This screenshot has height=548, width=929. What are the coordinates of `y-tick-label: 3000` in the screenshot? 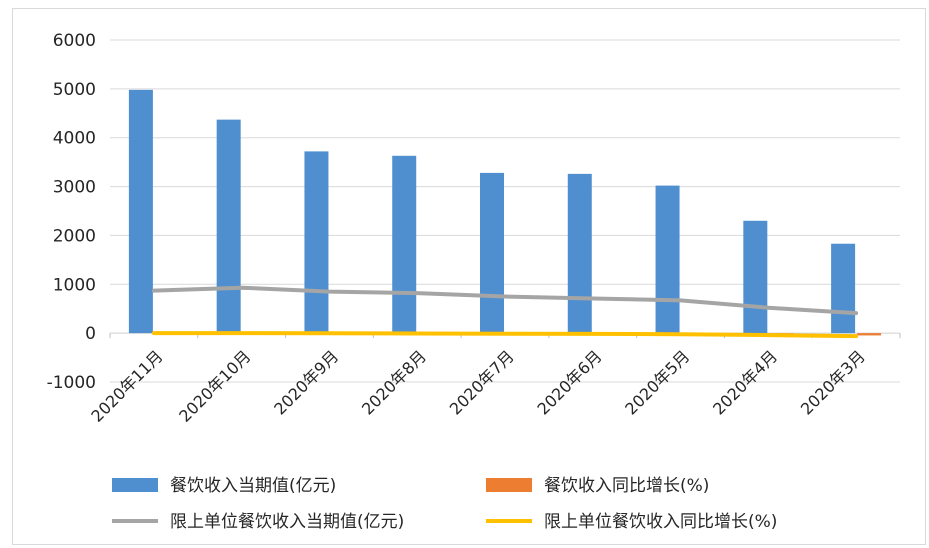 It's located at (74, 188).